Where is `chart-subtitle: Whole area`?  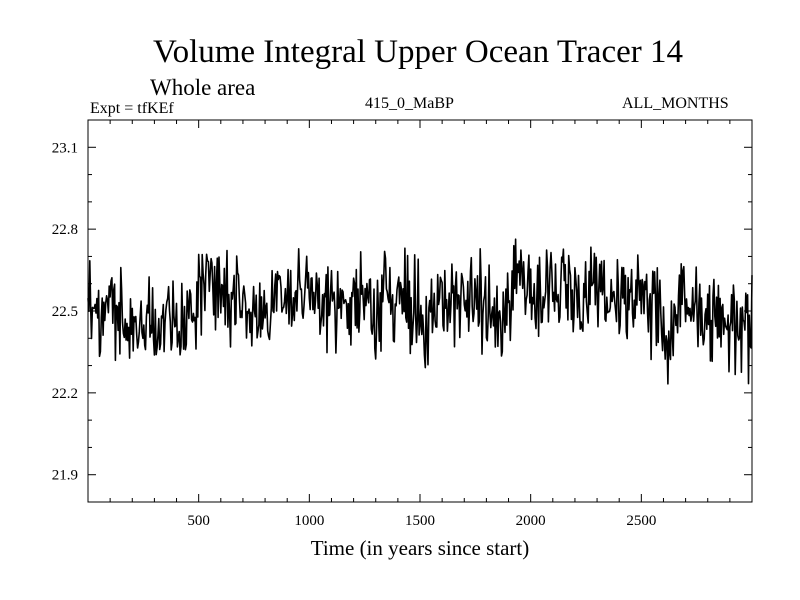 chart-subtitle: Whole area is located at coordinates (203, 87).